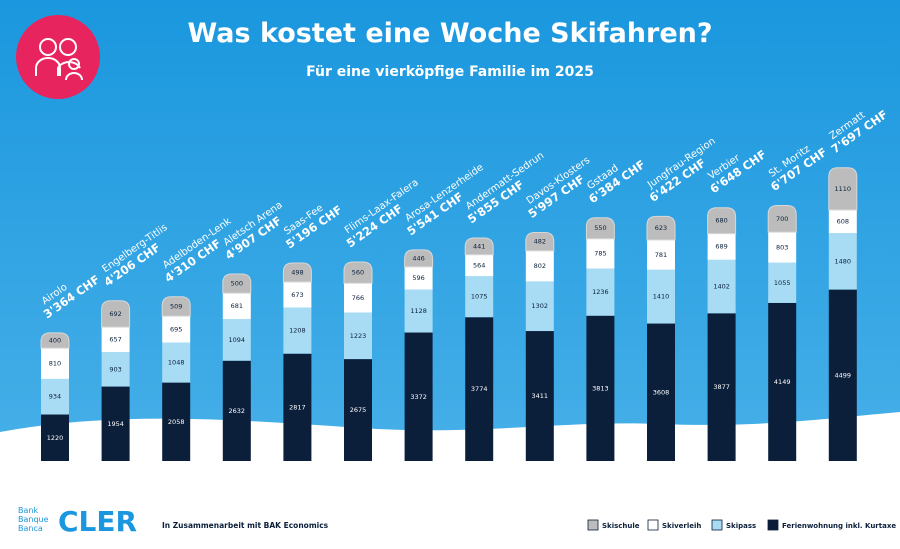 This screenshot has width=900, height=549. I want to click on segment-label: 673, so click(297, 295).